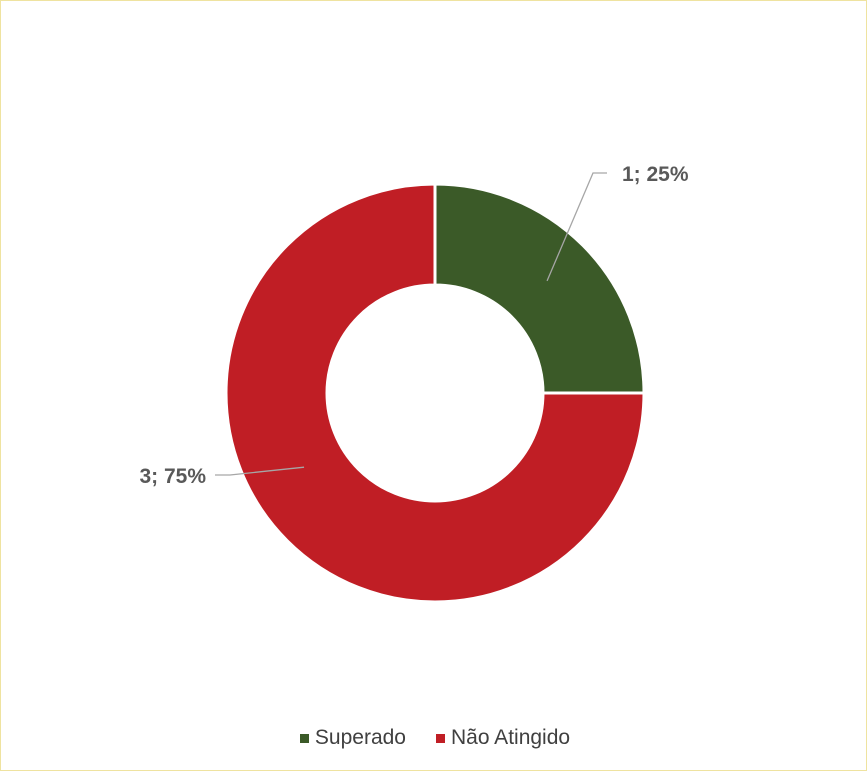 The width and height of the screenshot is (868, 773). Describe the element at coordinates (510, 737) in the screenshot. I see `legend-label-nao-atingido: Não Atingido` at that location.